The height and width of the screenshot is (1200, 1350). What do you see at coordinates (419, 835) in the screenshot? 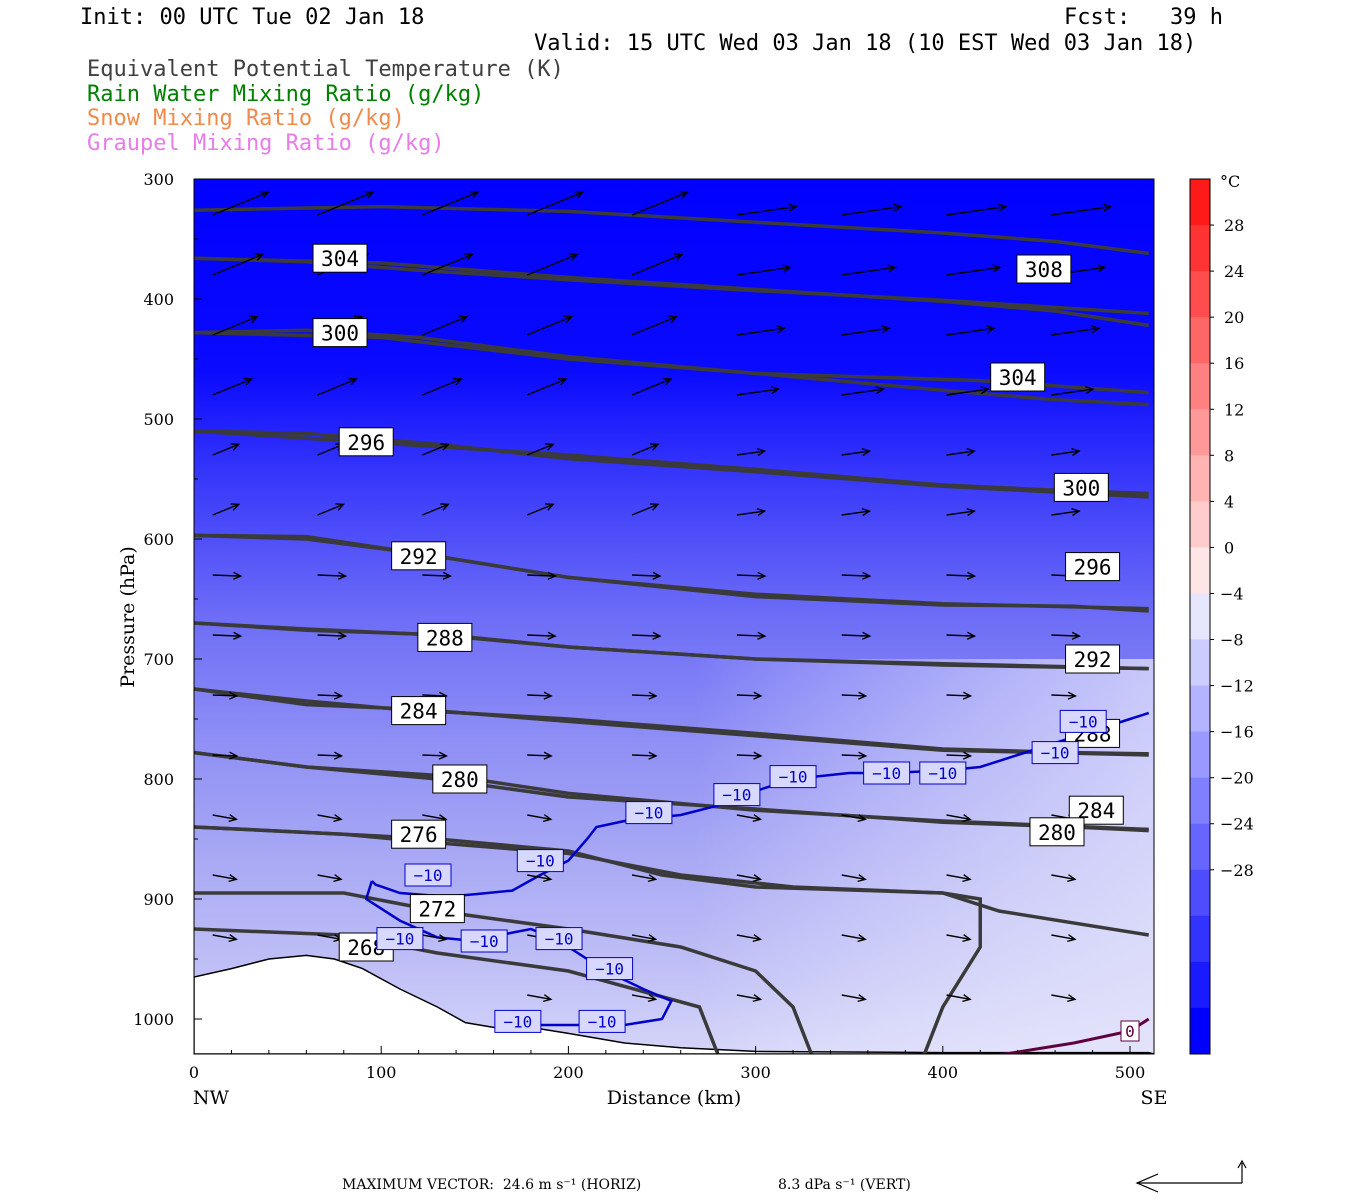
I see `theta-e-label: 276` at bounding box center [419, 835].